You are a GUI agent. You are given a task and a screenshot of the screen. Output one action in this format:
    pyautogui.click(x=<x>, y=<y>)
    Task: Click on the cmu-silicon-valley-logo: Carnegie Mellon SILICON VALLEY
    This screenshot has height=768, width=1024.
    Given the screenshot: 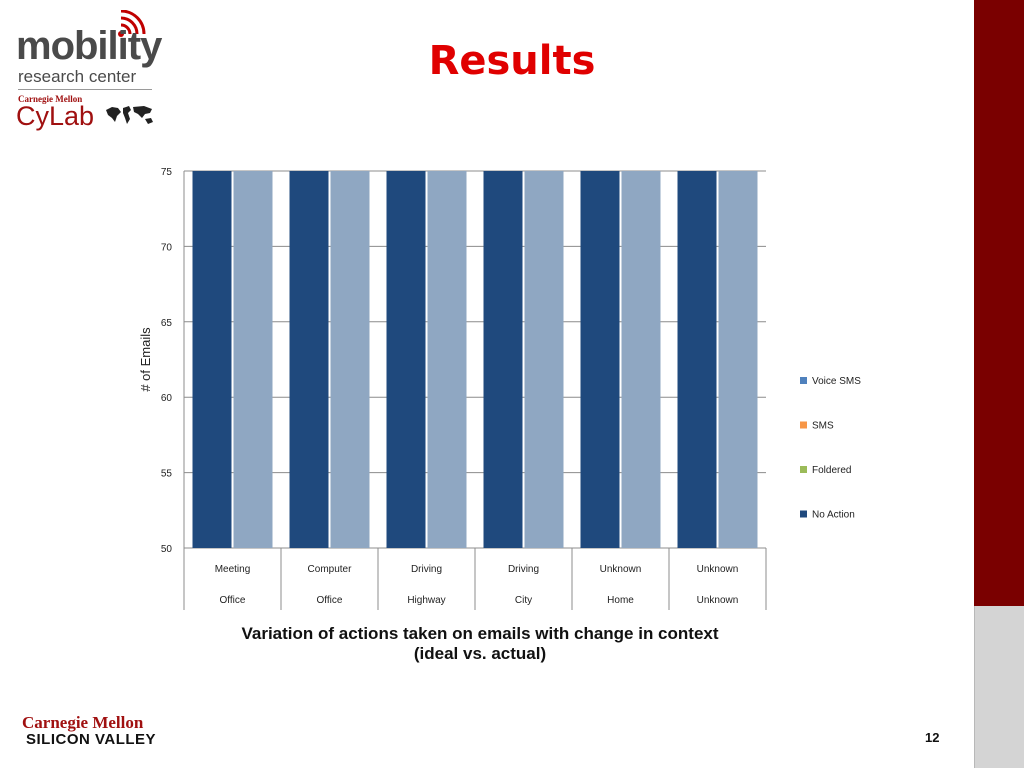 What is the action you would take?
    pyautogui.click(x=89, y=731)
    